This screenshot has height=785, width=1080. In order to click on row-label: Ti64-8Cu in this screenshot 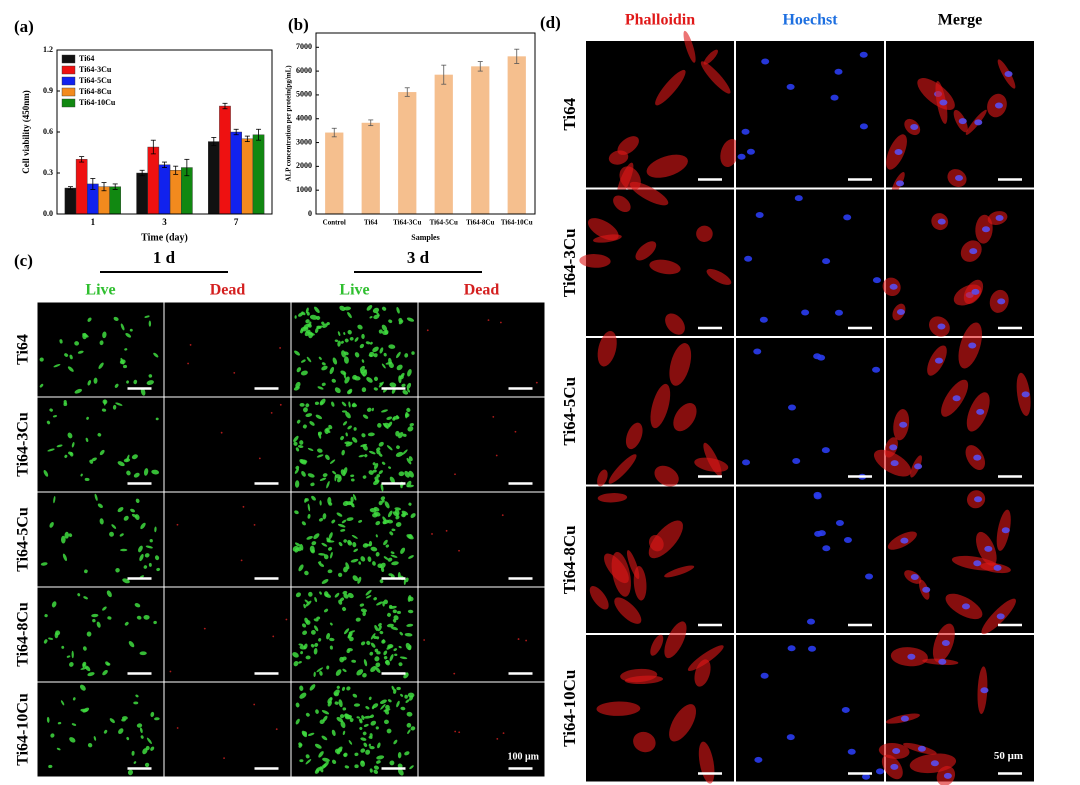, I will do `click(23, 634)`.